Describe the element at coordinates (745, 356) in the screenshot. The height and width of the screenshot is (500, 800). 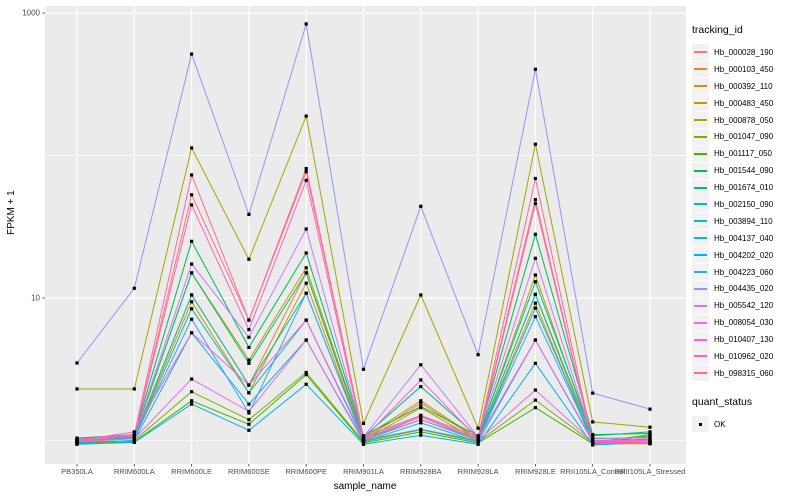
I see `legend-item: Hb_010962_020` at that location.